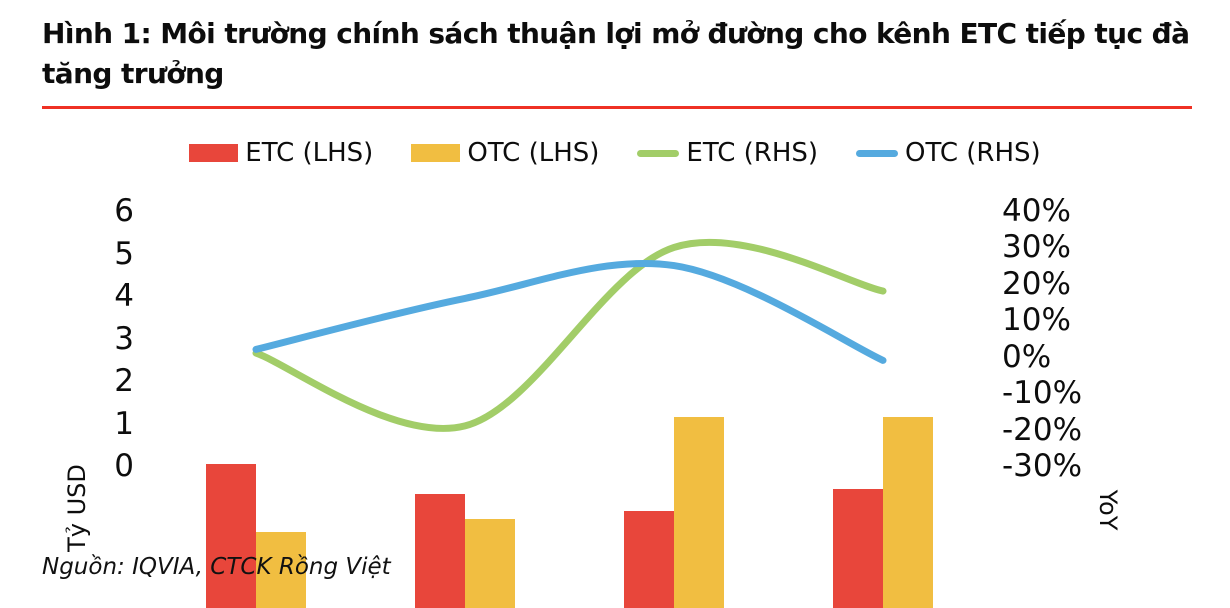 This screenshot has width=1230, height=608. What do you see at coordinates (752, 153) in the screenshot?
I see `legend-label: ETC (RHS)` at bounding box center [752, 153].